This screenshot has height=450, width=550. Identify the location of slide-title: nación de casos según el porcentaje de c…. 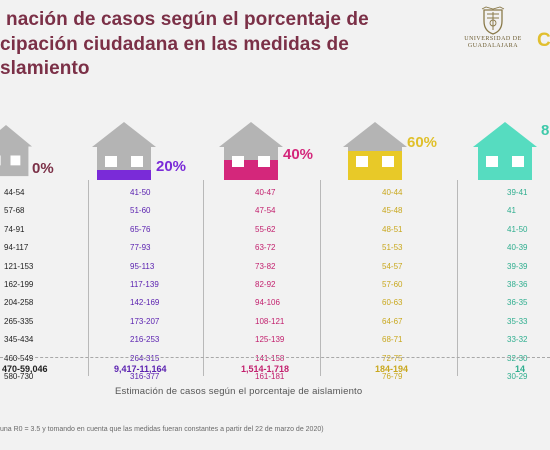
(184, 45).